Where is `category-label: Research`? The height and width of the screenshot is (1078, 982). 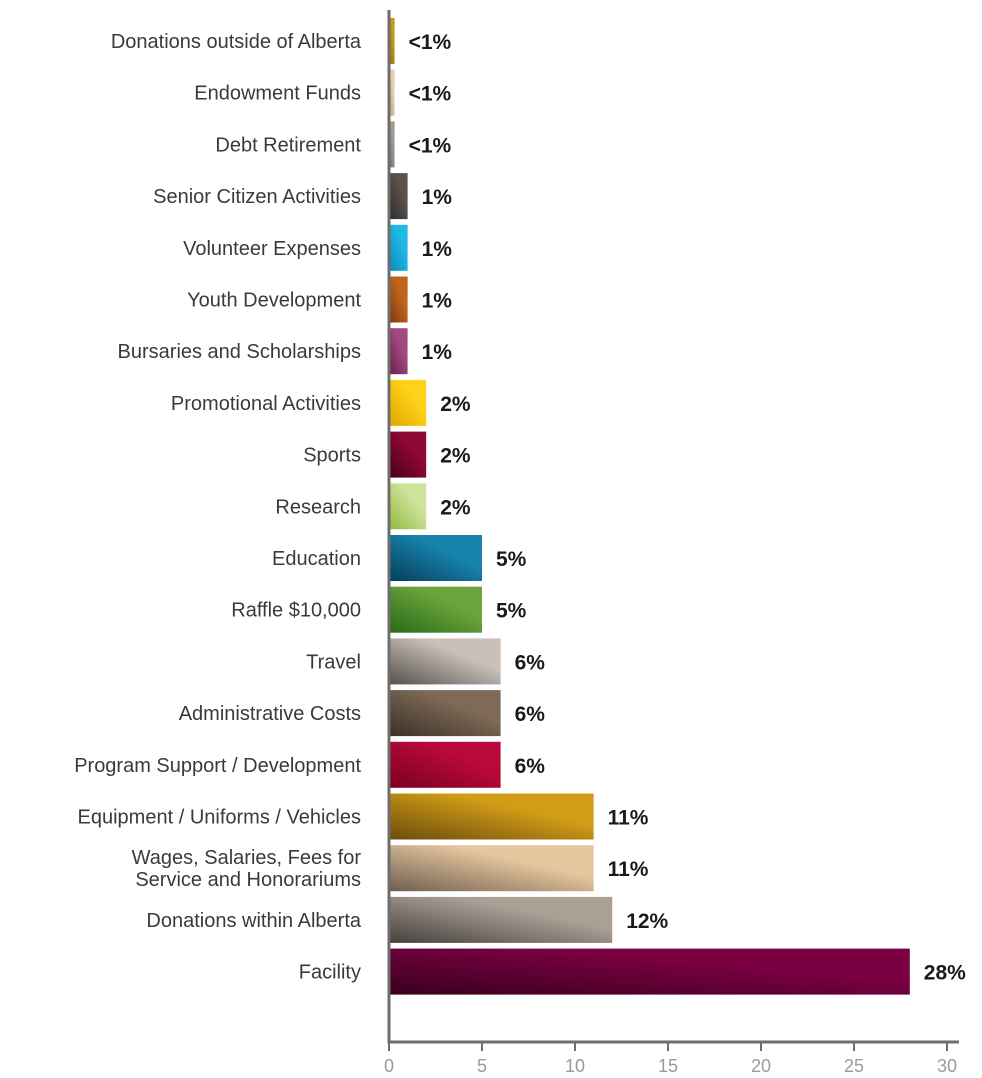 category-label: Research is located at coordinates (318, 507).